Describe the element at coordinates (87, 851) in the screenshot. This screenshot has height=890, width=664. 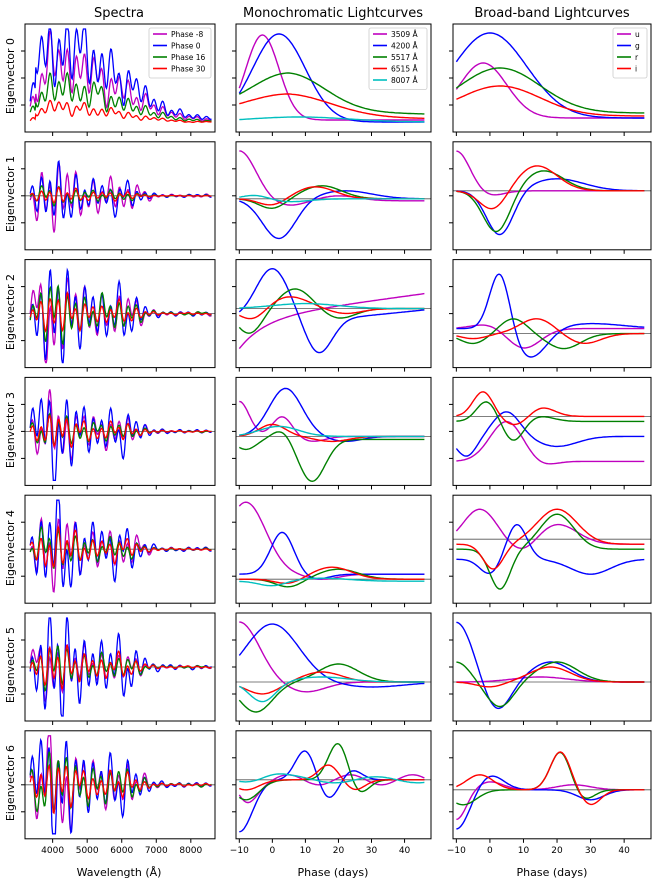
I see `x-tick-label: 5000` at that location.